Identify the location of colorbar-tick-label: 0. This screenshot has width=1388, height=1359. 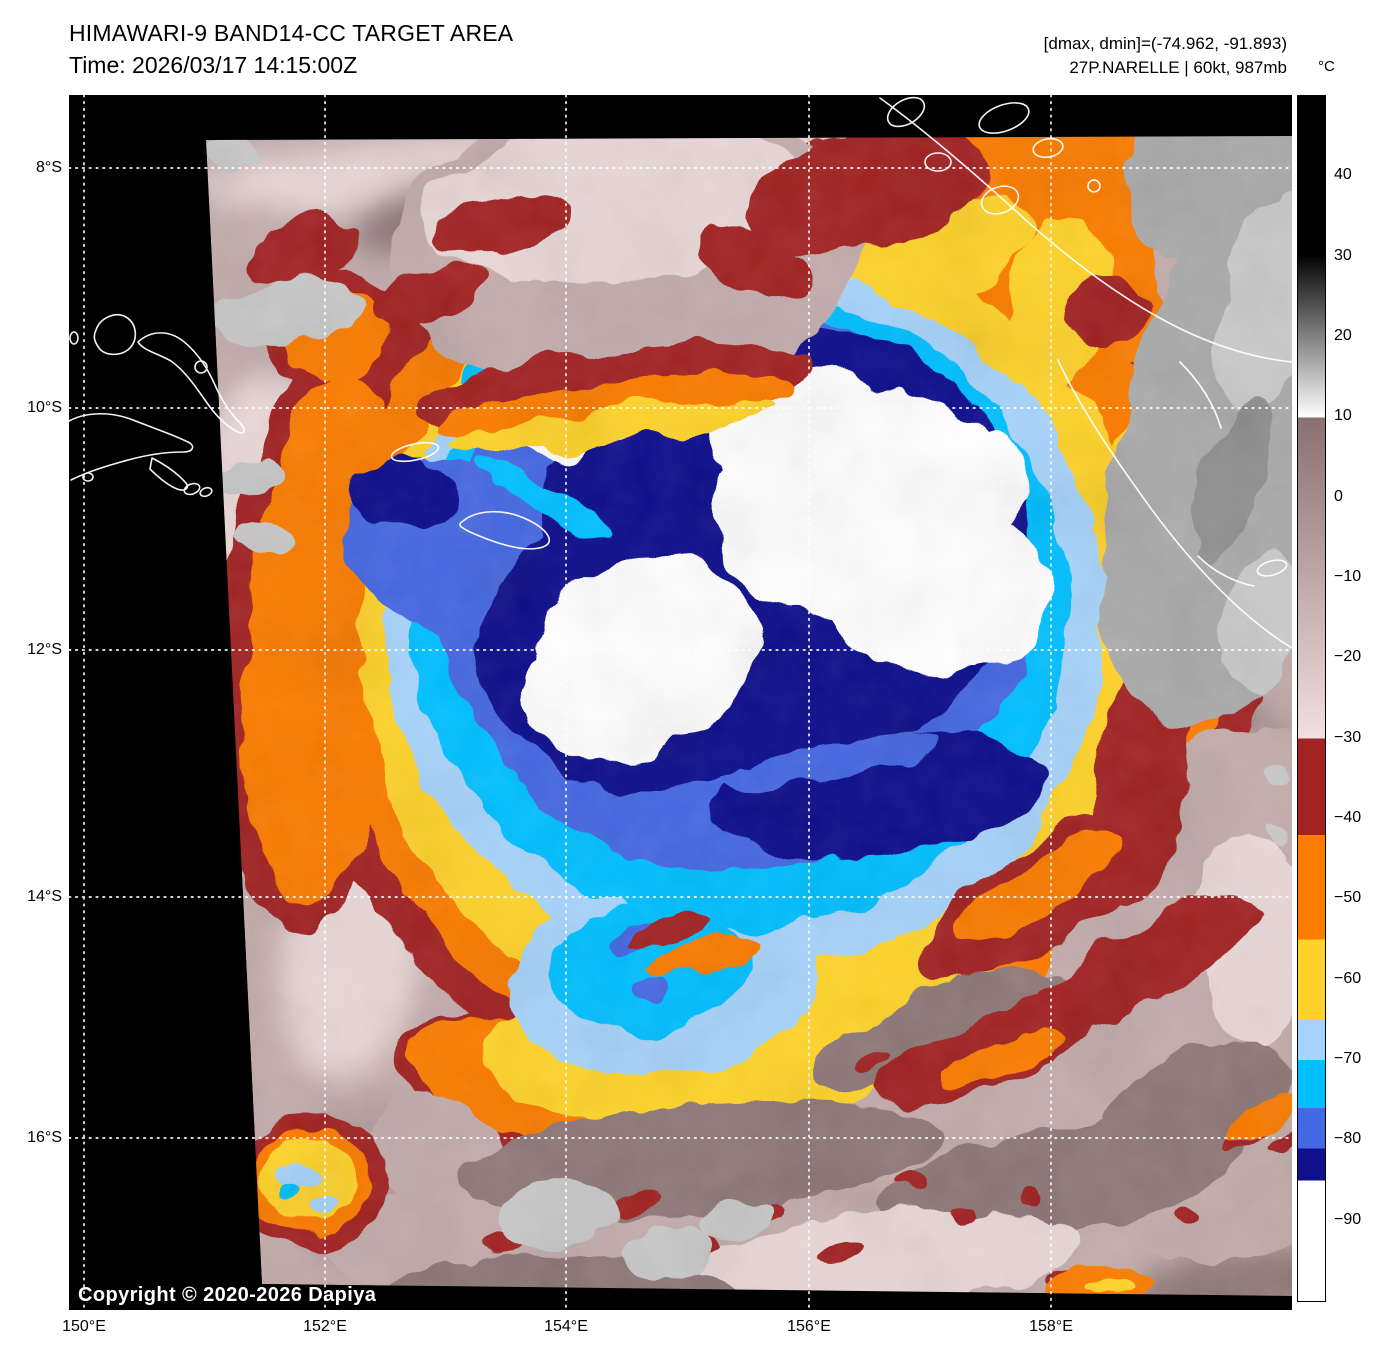
(1338, 496).